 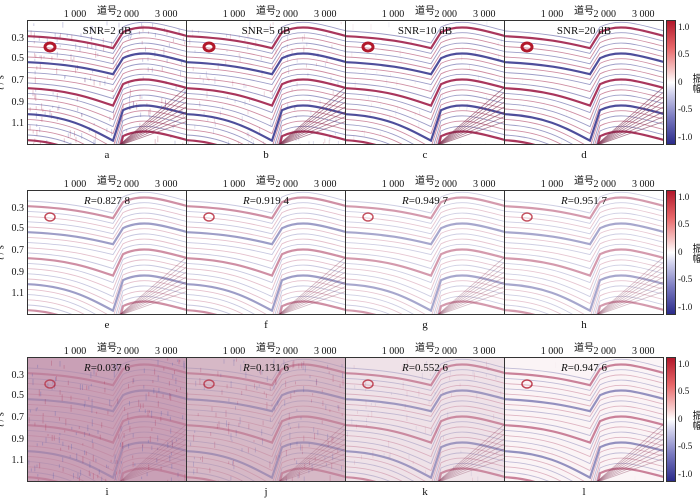 What do you see at coordinates (107, 252) in the screenshot?
I see `seismic-panel: R=0.827 8` at bounding box center [107, 252].